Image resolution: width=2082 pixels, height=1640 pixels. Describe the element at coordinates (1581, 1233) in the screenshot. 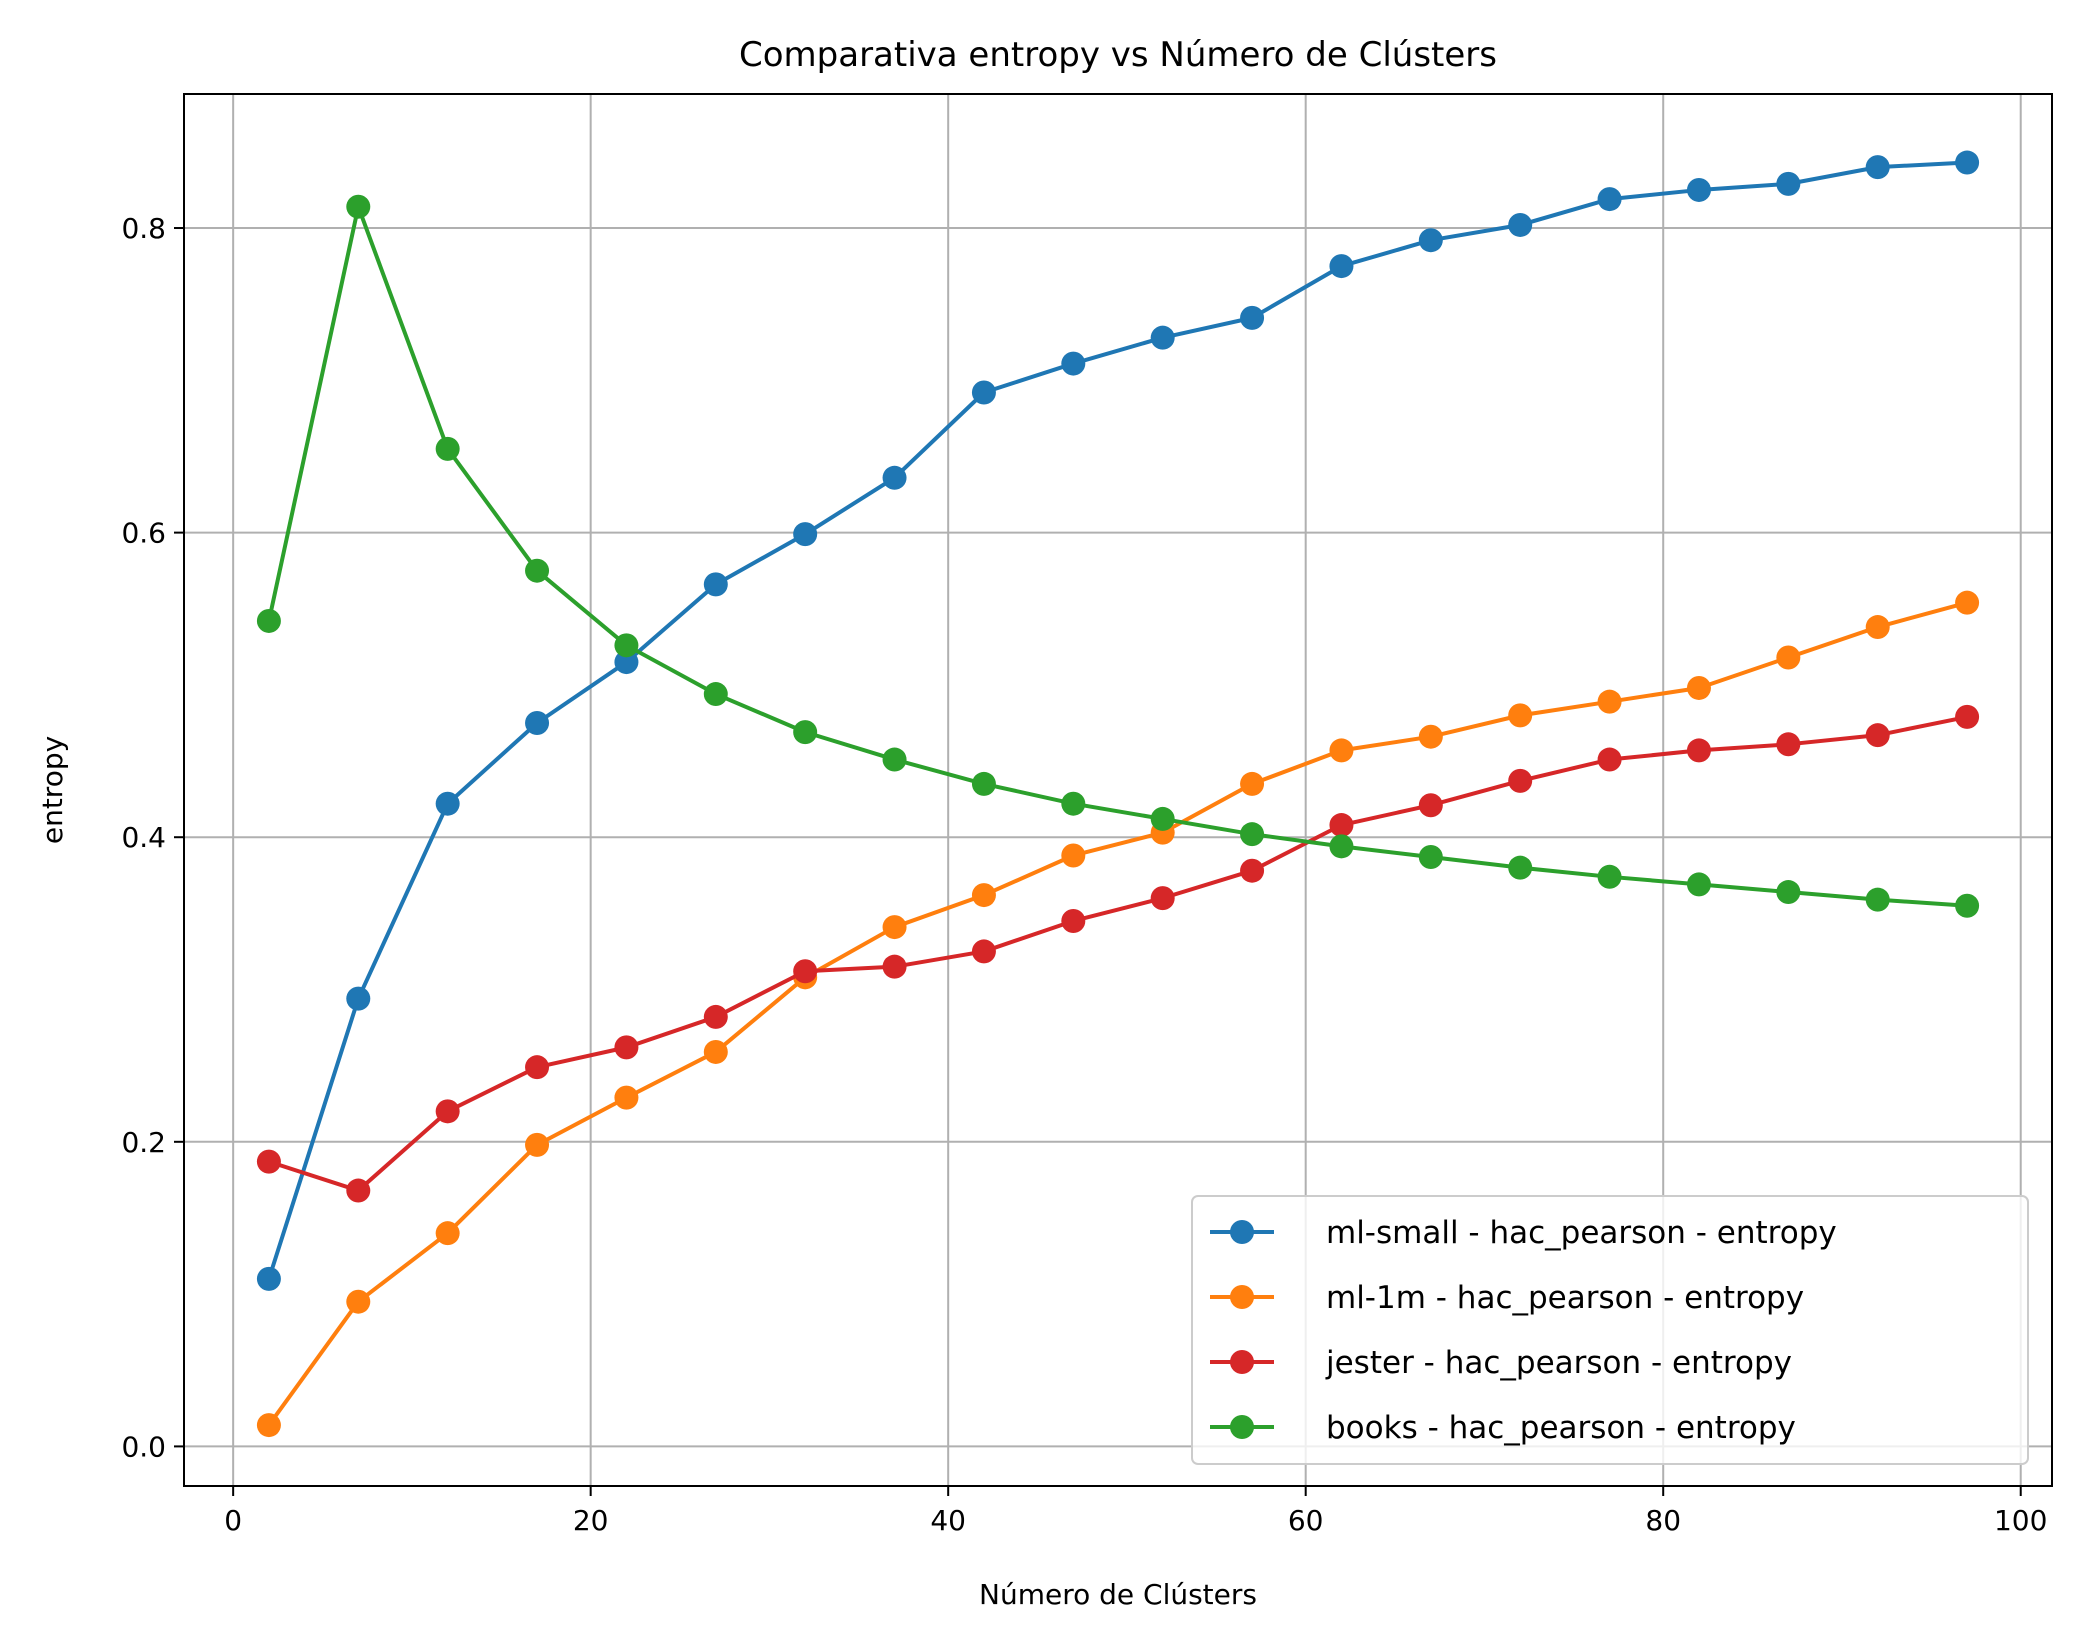

I see `legend-label: ml-small - hac_pearson - entropy` at that location.